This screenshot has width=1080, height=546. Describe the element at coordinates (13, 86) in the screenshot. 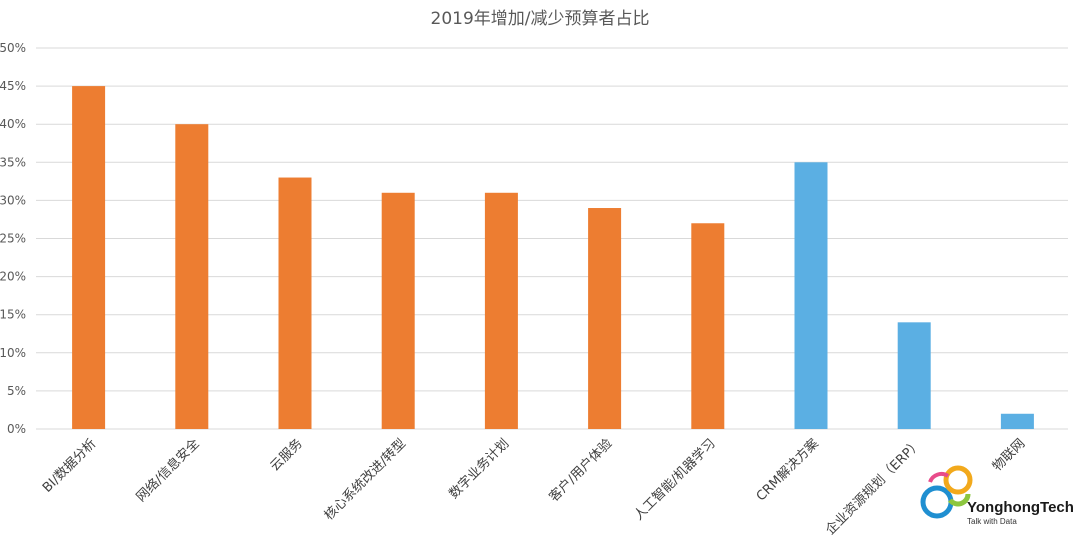

I see `y-tick-label: 45%` at that location.